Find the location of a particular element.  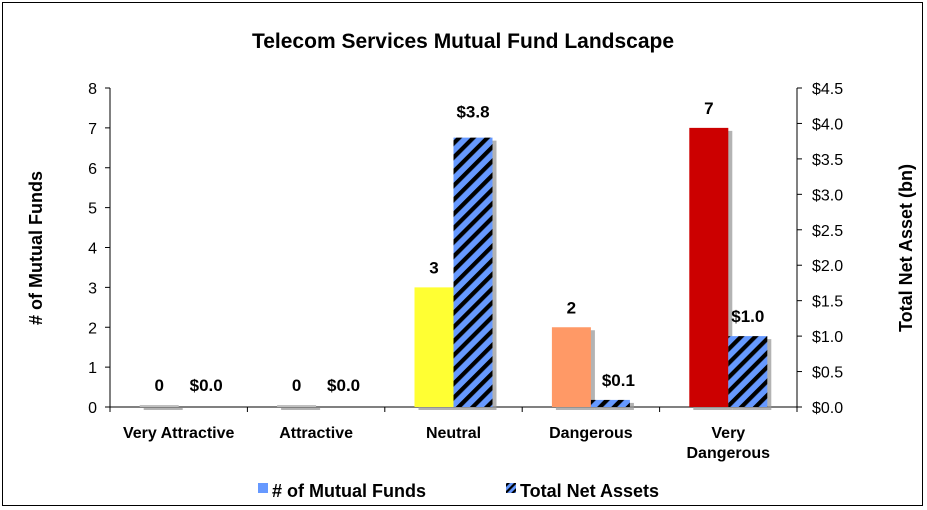

mutual-funds-data-label: 2 is located at coordinates (571, 307).